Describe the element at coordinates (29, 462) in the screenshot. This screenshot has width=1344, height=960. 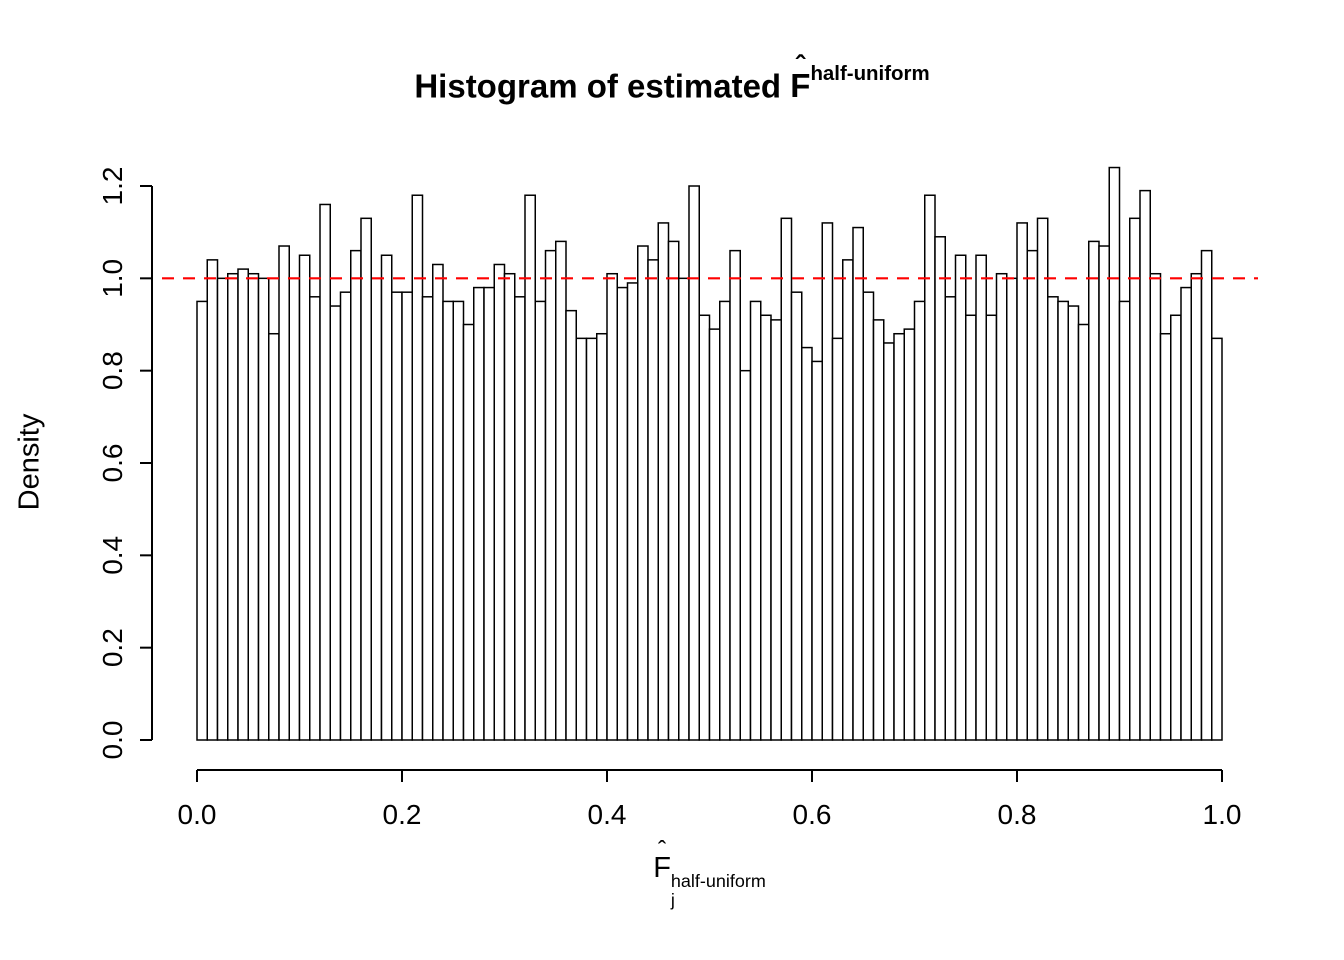
I see `y-axis-label: Density` at that location.